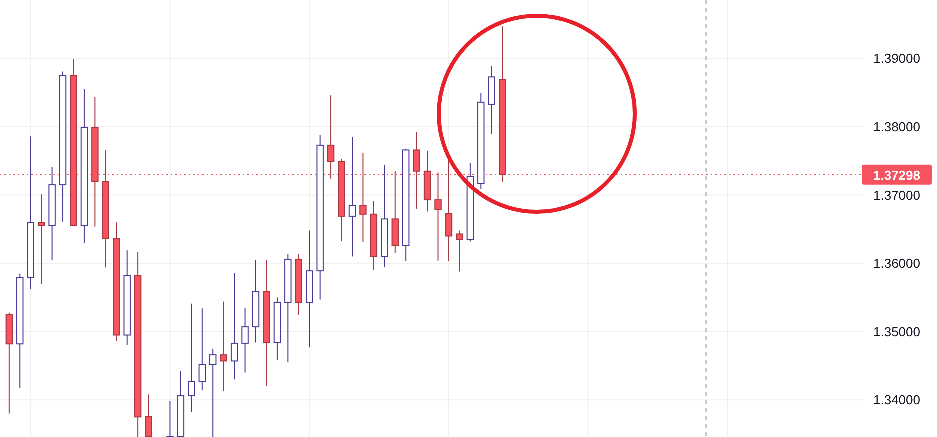 This screenshot has width=937, height=437. Describe the element at coordinates (897, 332) in the screenshot. I see `y-tick-label: 1.35000` at that location.